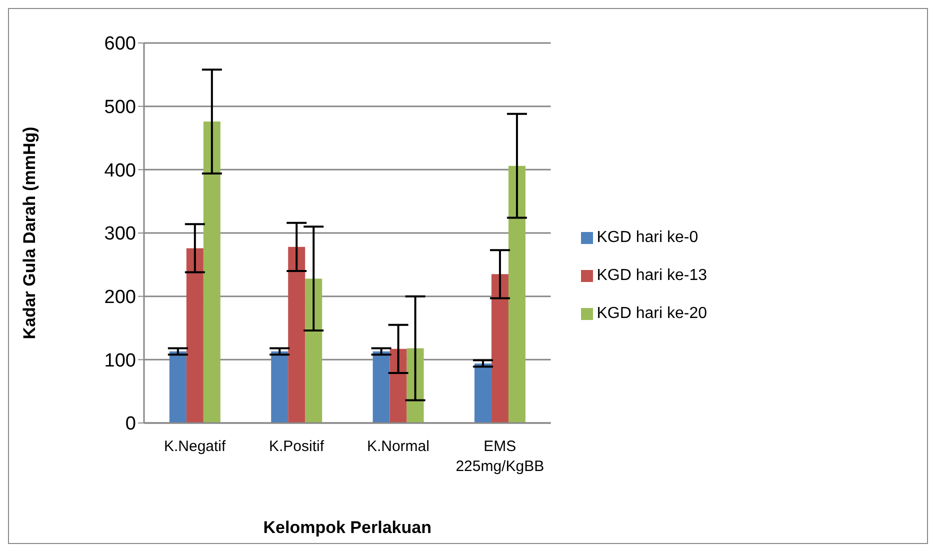 The height and width of the screenshot is (552, 938). What do you see at coordinates (297, 446) in the screenshot?
I see `x-tick-label: K.Positif` at bounding box center [297, 446].